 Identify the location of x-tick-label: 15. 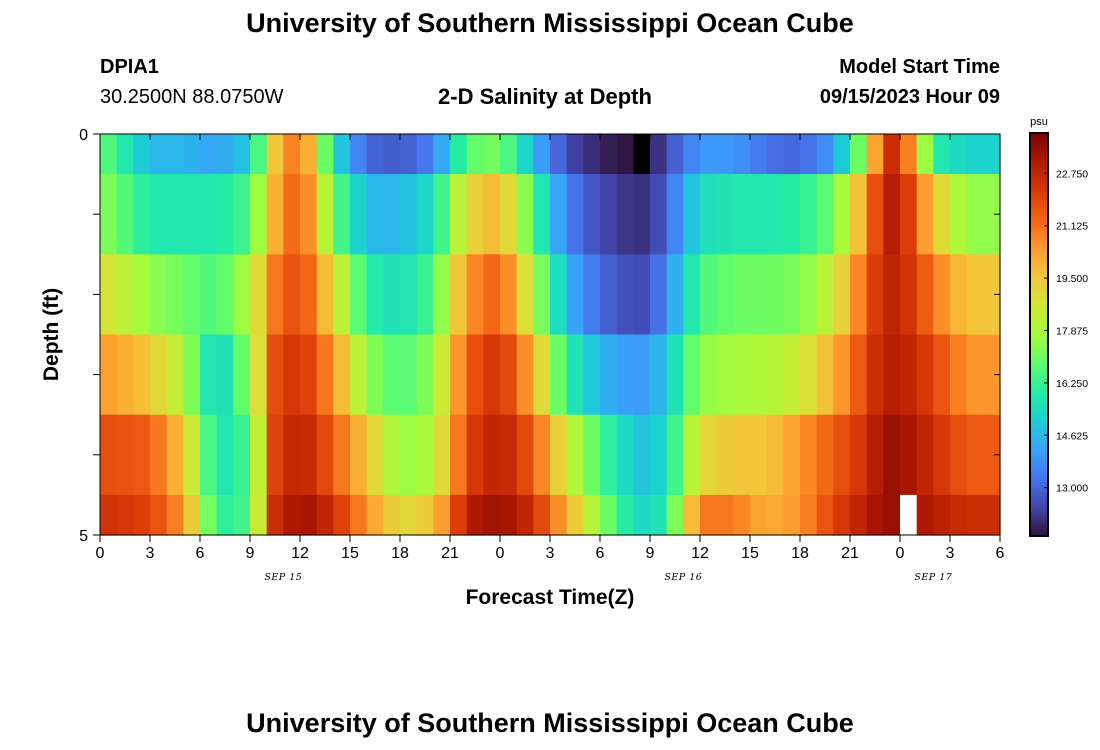
(350, 553).